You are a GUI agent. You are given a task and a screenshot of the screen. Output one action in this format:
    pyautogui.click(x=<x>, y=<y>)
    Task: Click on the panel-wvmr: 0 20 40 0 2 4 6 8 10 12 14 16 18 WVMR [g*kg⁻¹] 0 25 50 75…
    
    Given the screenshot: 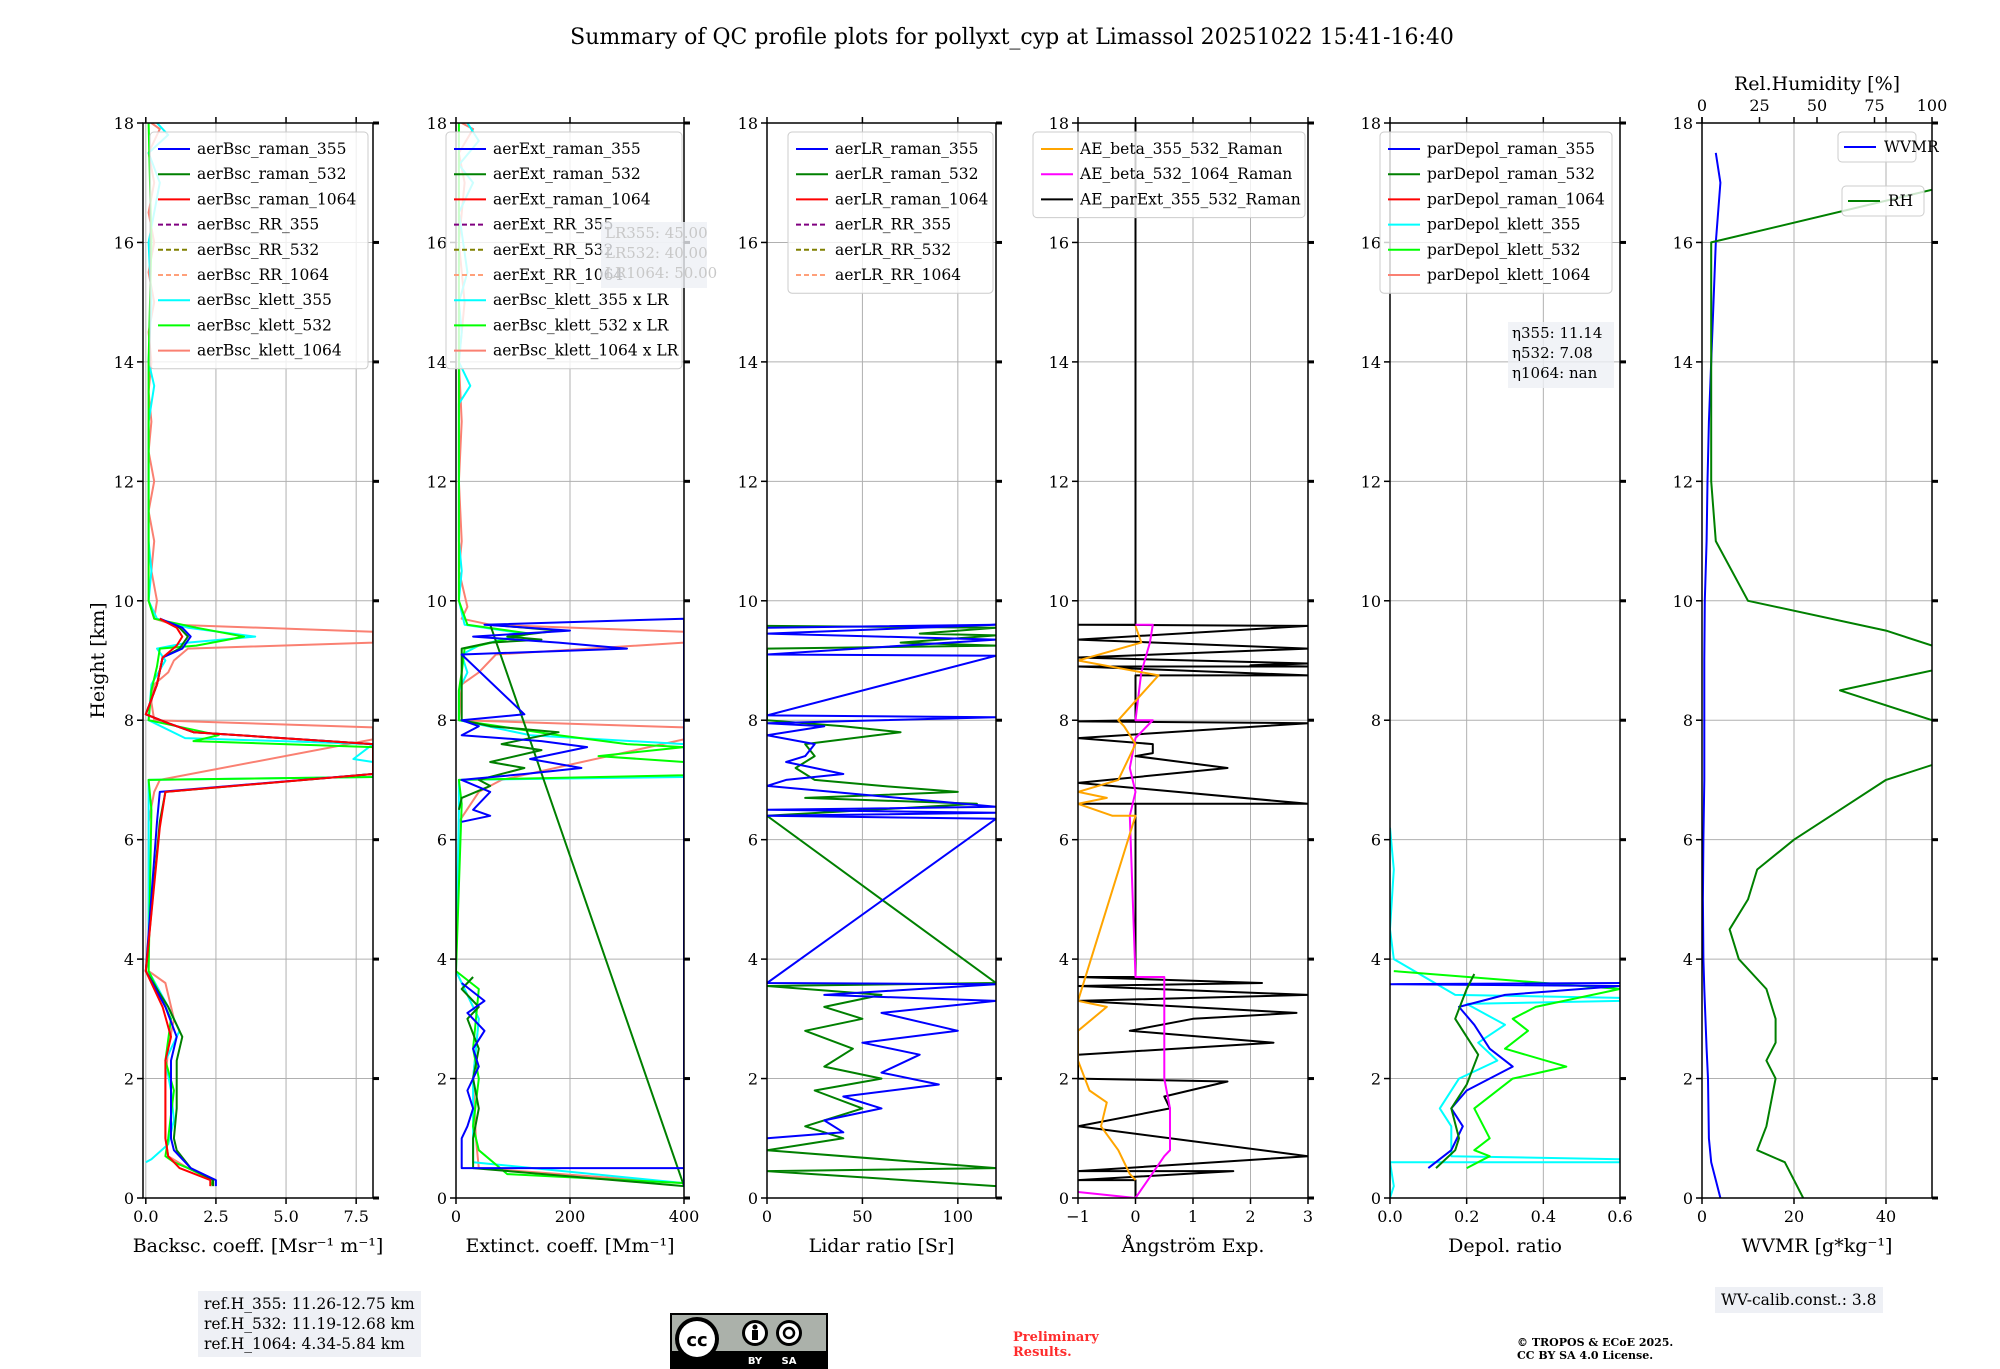 What is the action you would take?
    pyautogui.click(x=1810, y=665)
    